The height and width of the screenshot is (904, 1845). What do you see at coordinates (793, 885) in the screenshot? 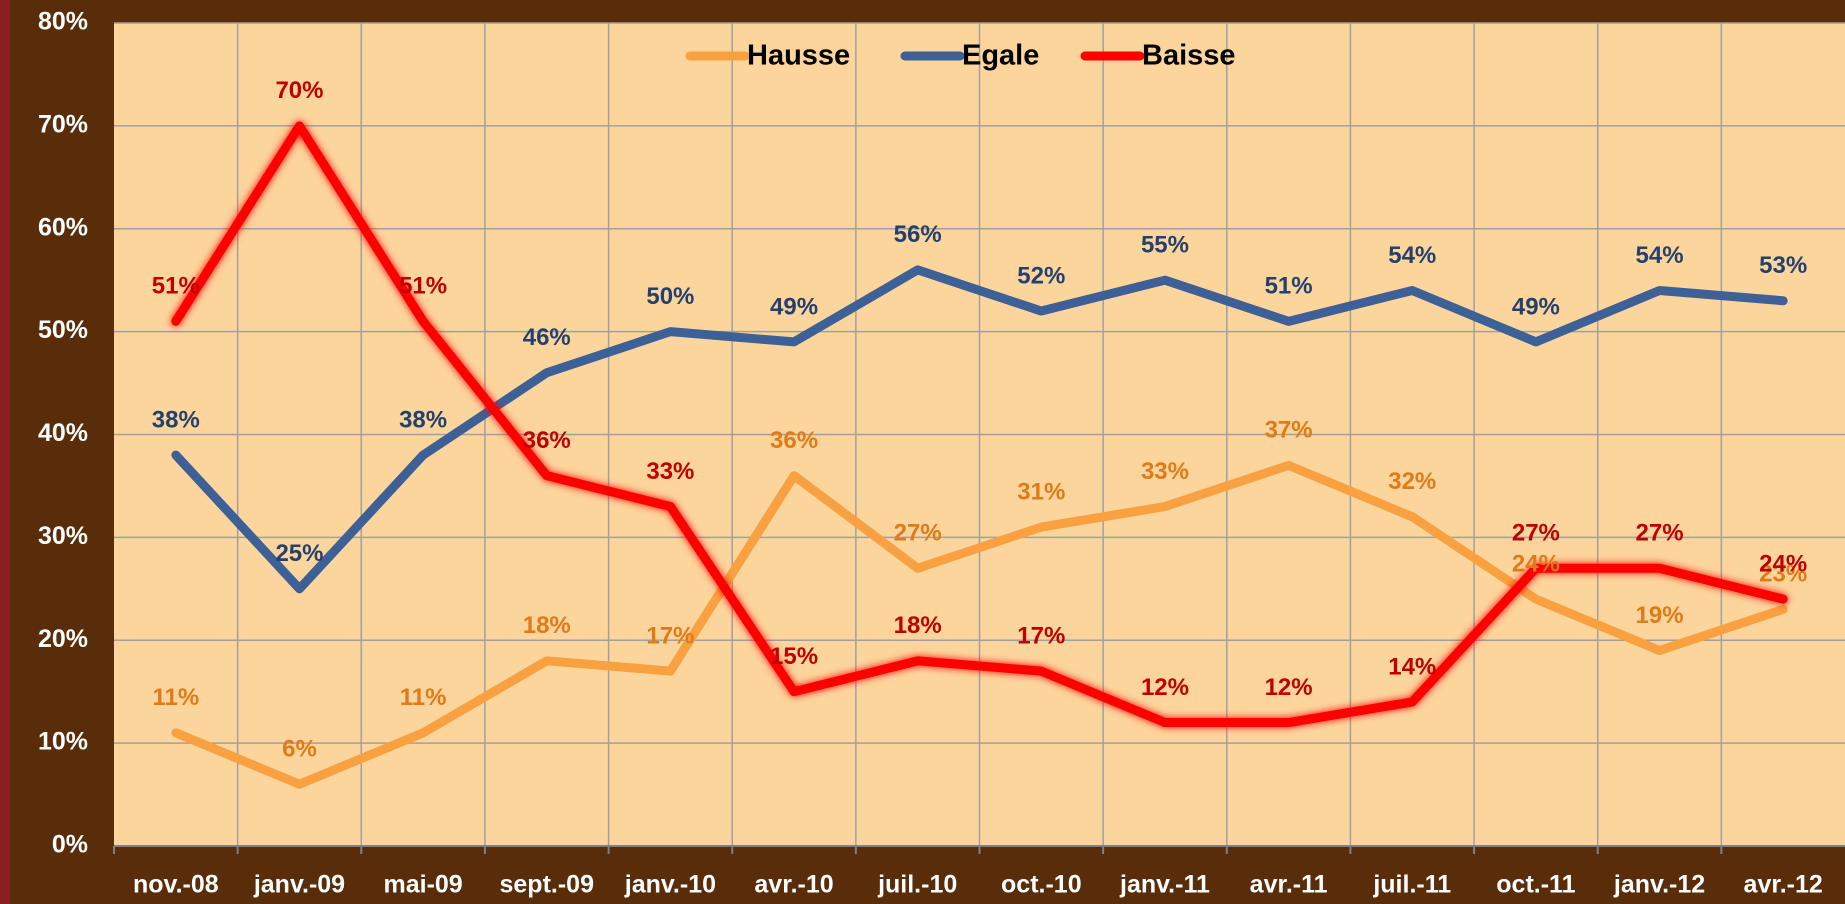
I see `x-tick-label: avr.-10` at bounding box center [793, 885].